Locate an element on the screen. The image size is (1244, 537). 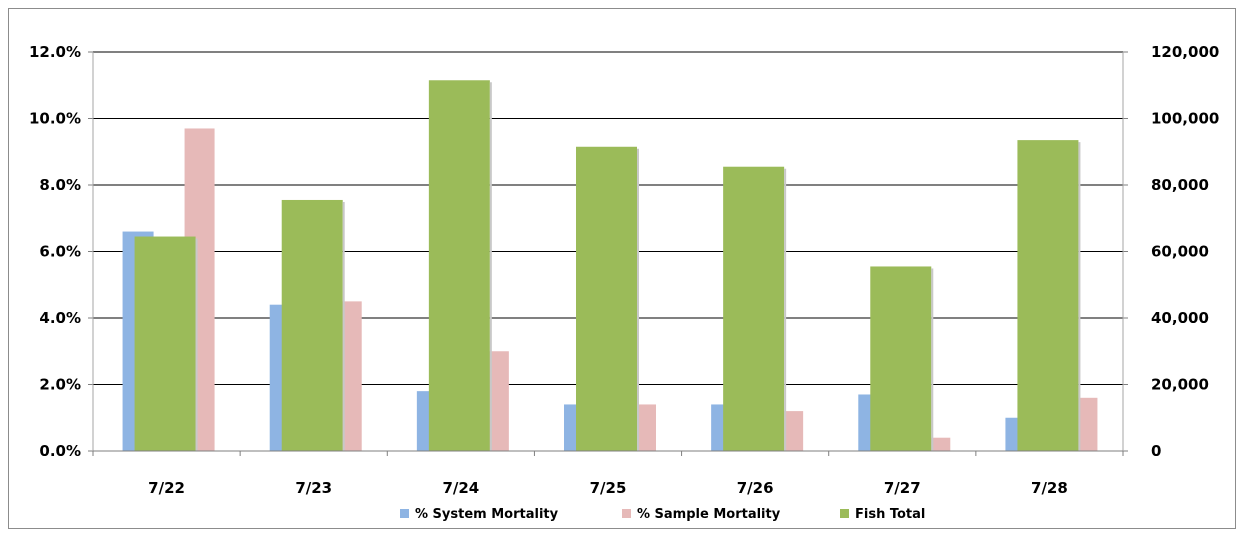
x-tick-label: 7/25 is located at coordinates (608, 488).